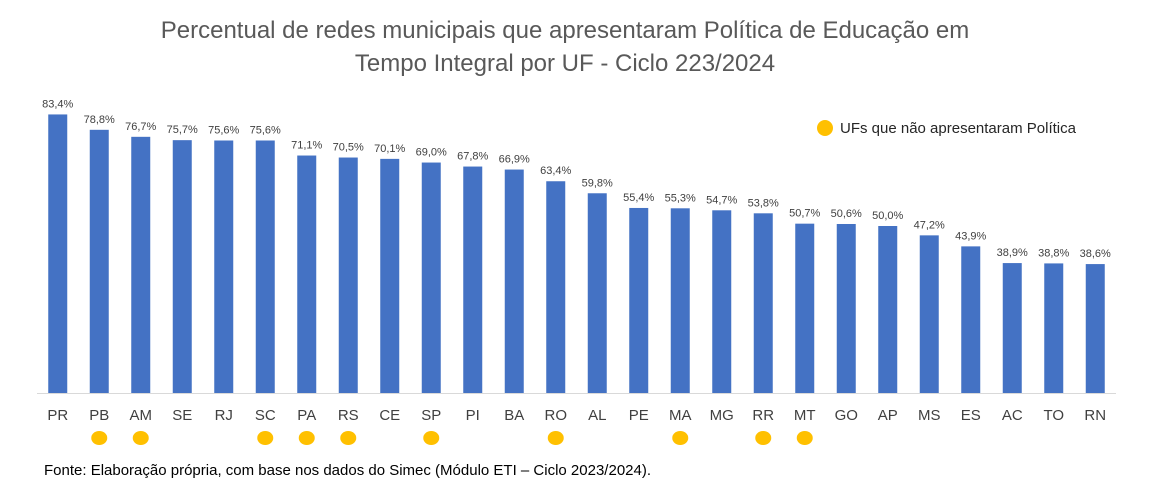 The height and width of the screenshot is (494, 1150). I want to click on bar-go, so click(846, 308).